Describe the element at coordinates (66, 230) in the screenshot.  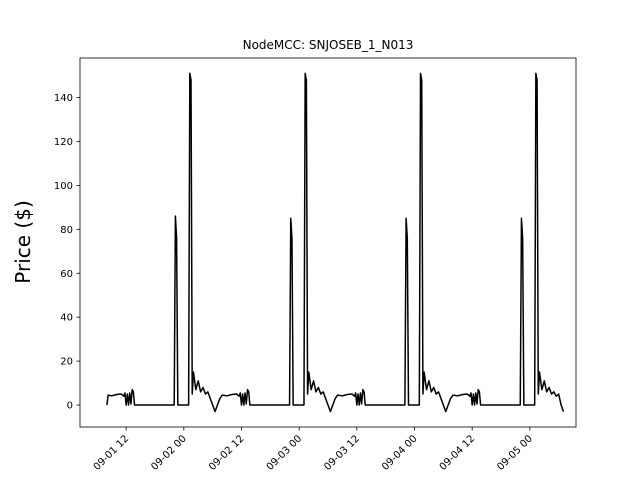
I see `y-tick-label: 80` at that location.